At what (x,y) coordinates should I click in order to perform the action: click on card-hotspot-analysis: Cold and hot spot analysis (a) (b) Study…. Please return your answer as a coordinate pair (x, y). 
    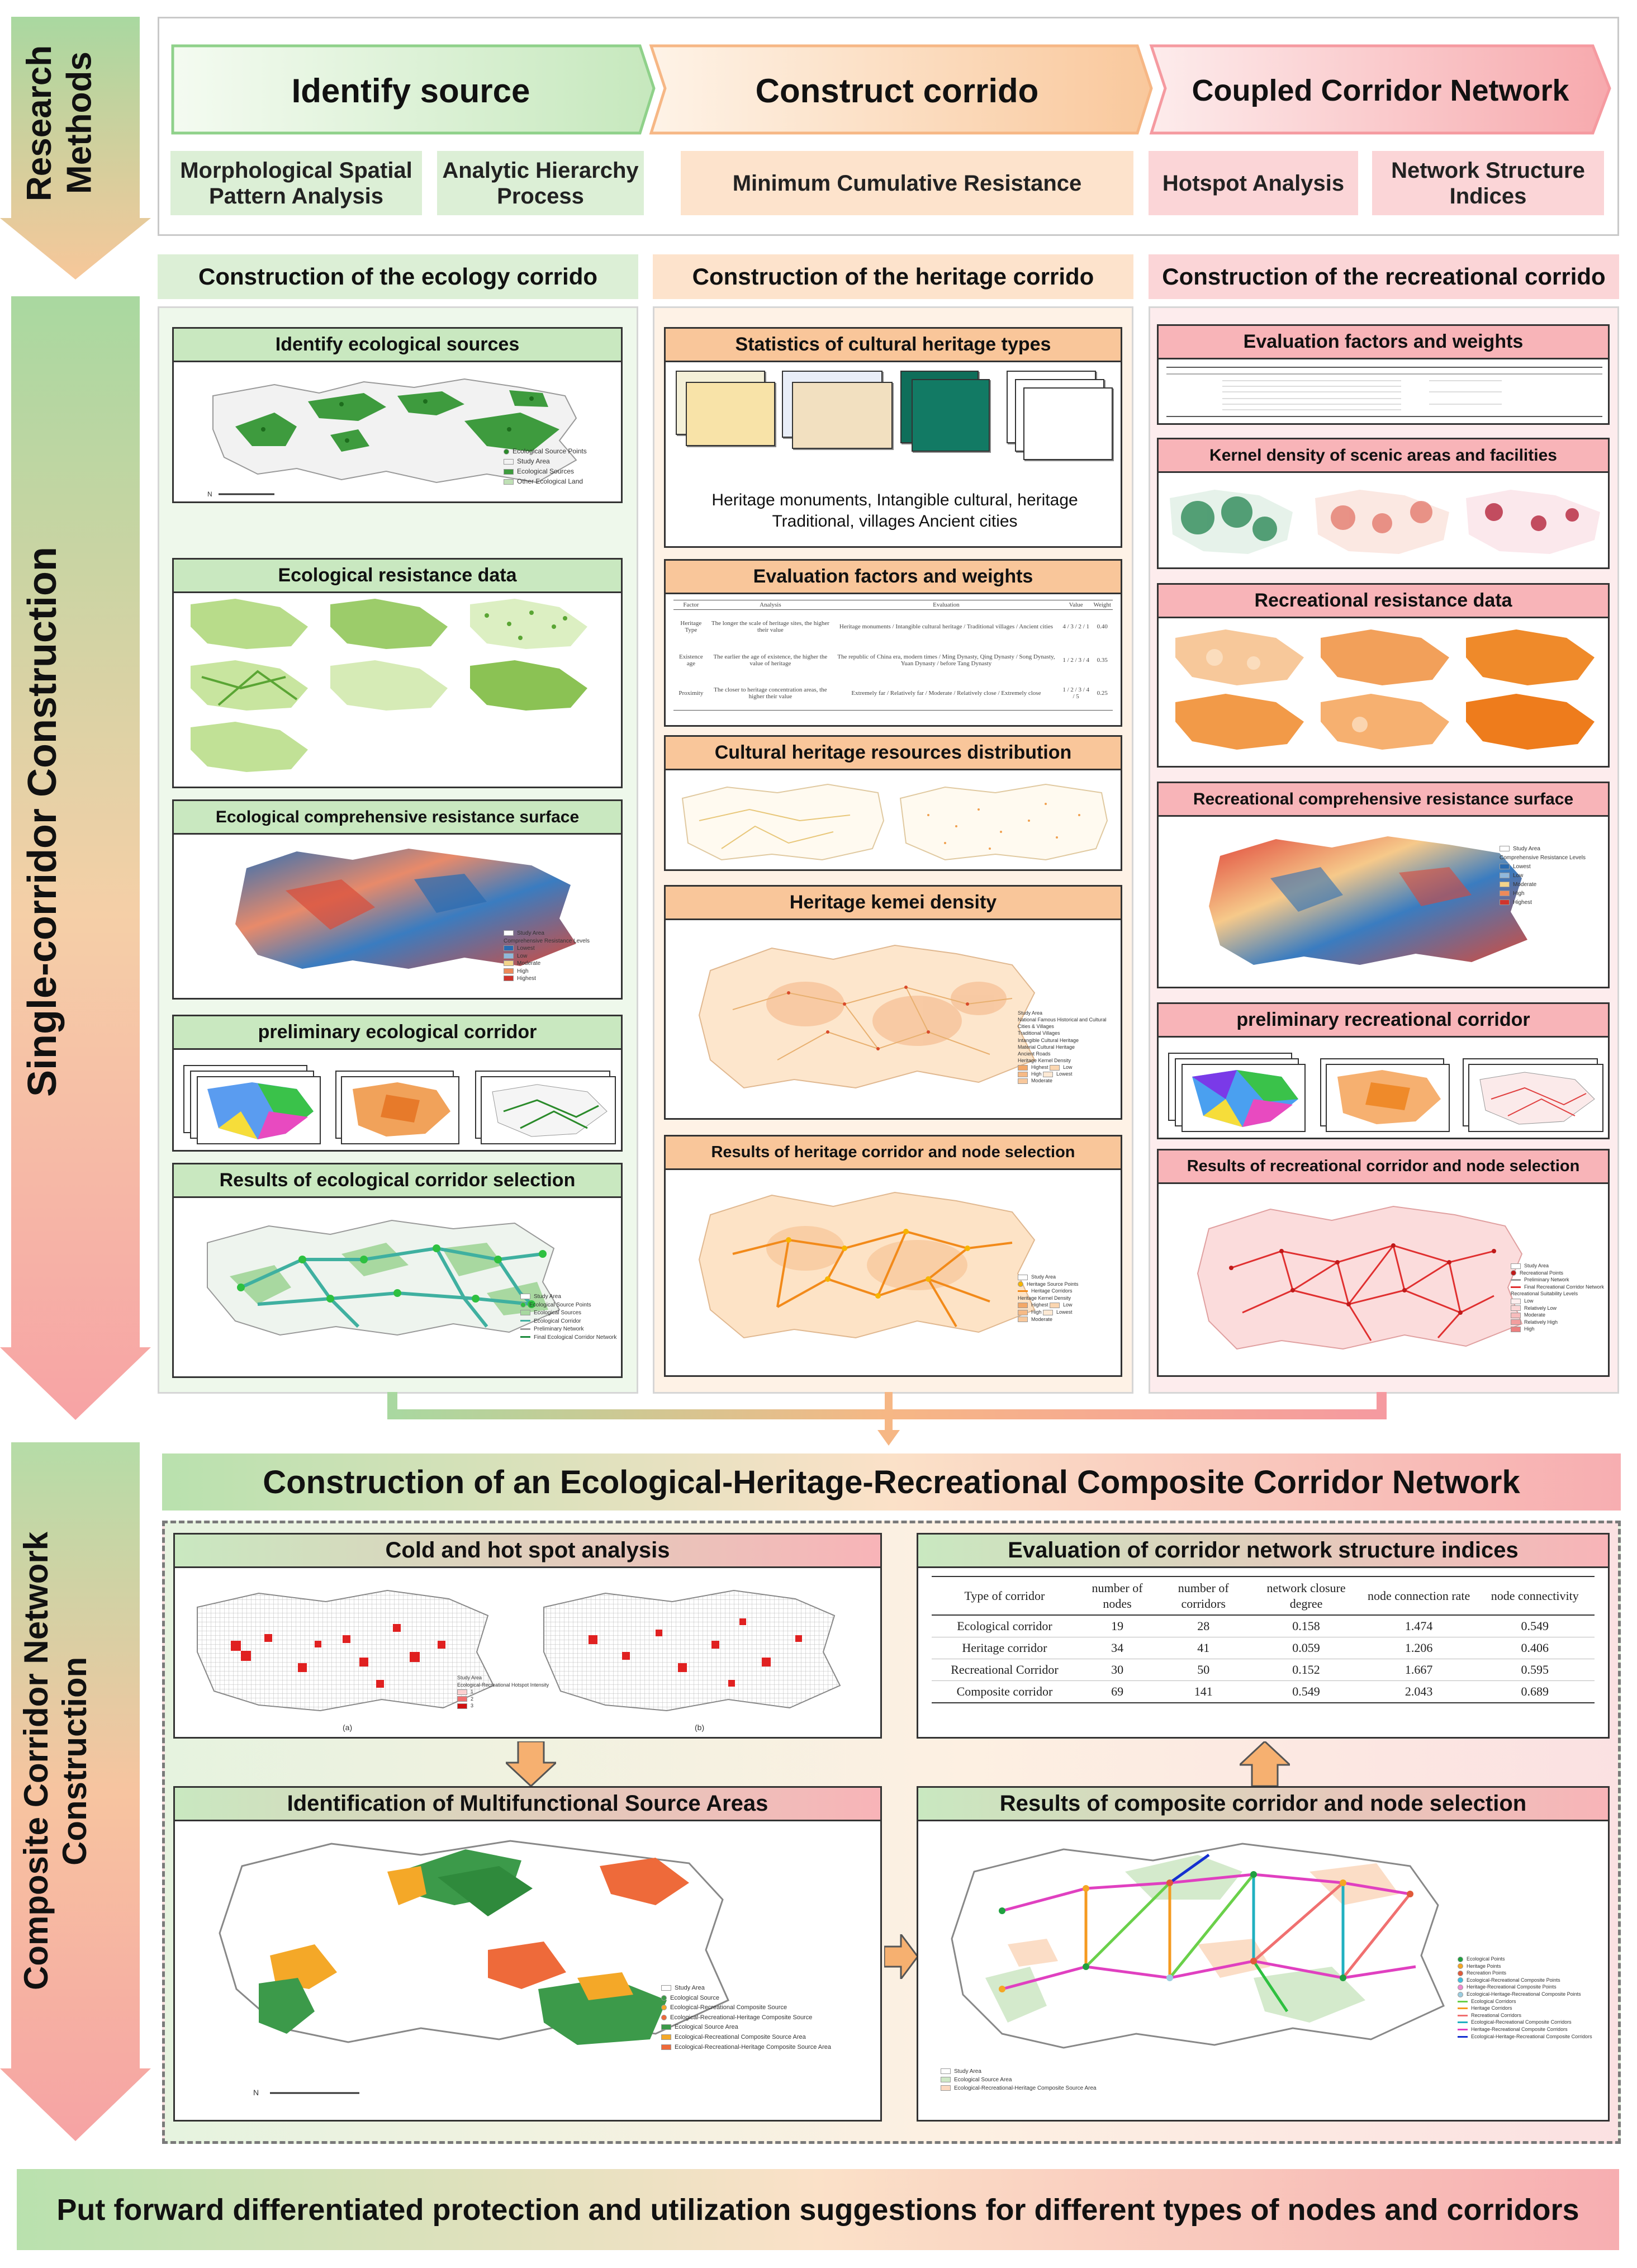
    Looking at the image, I should click on (527, 1636).